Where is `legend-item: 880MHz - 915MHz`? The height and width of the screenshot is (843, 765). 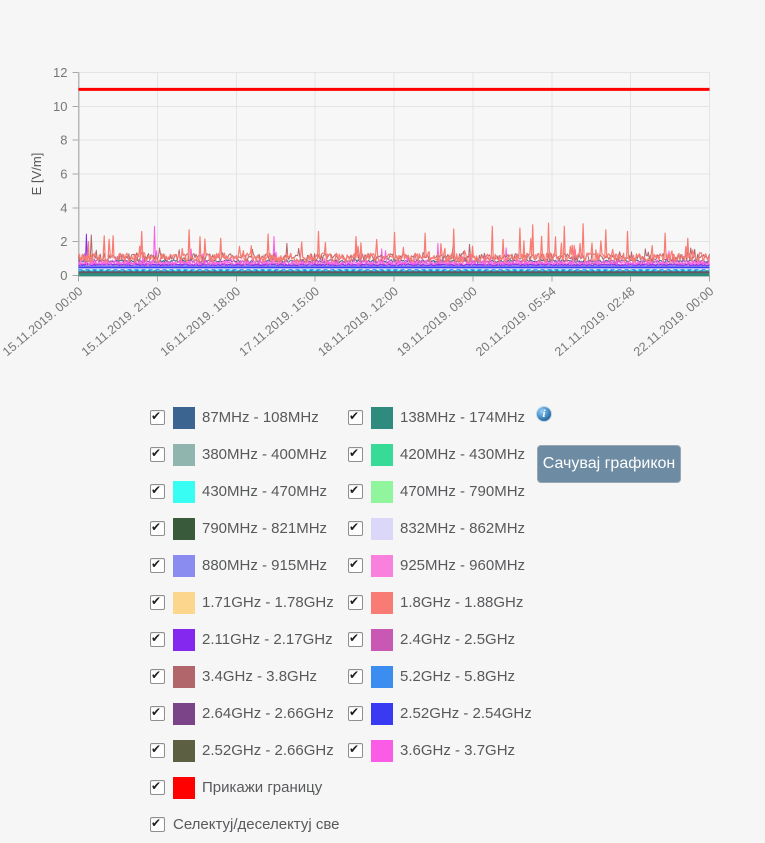
legend-item: 880MHz - 915MHz is located at coordinates (249, 565).